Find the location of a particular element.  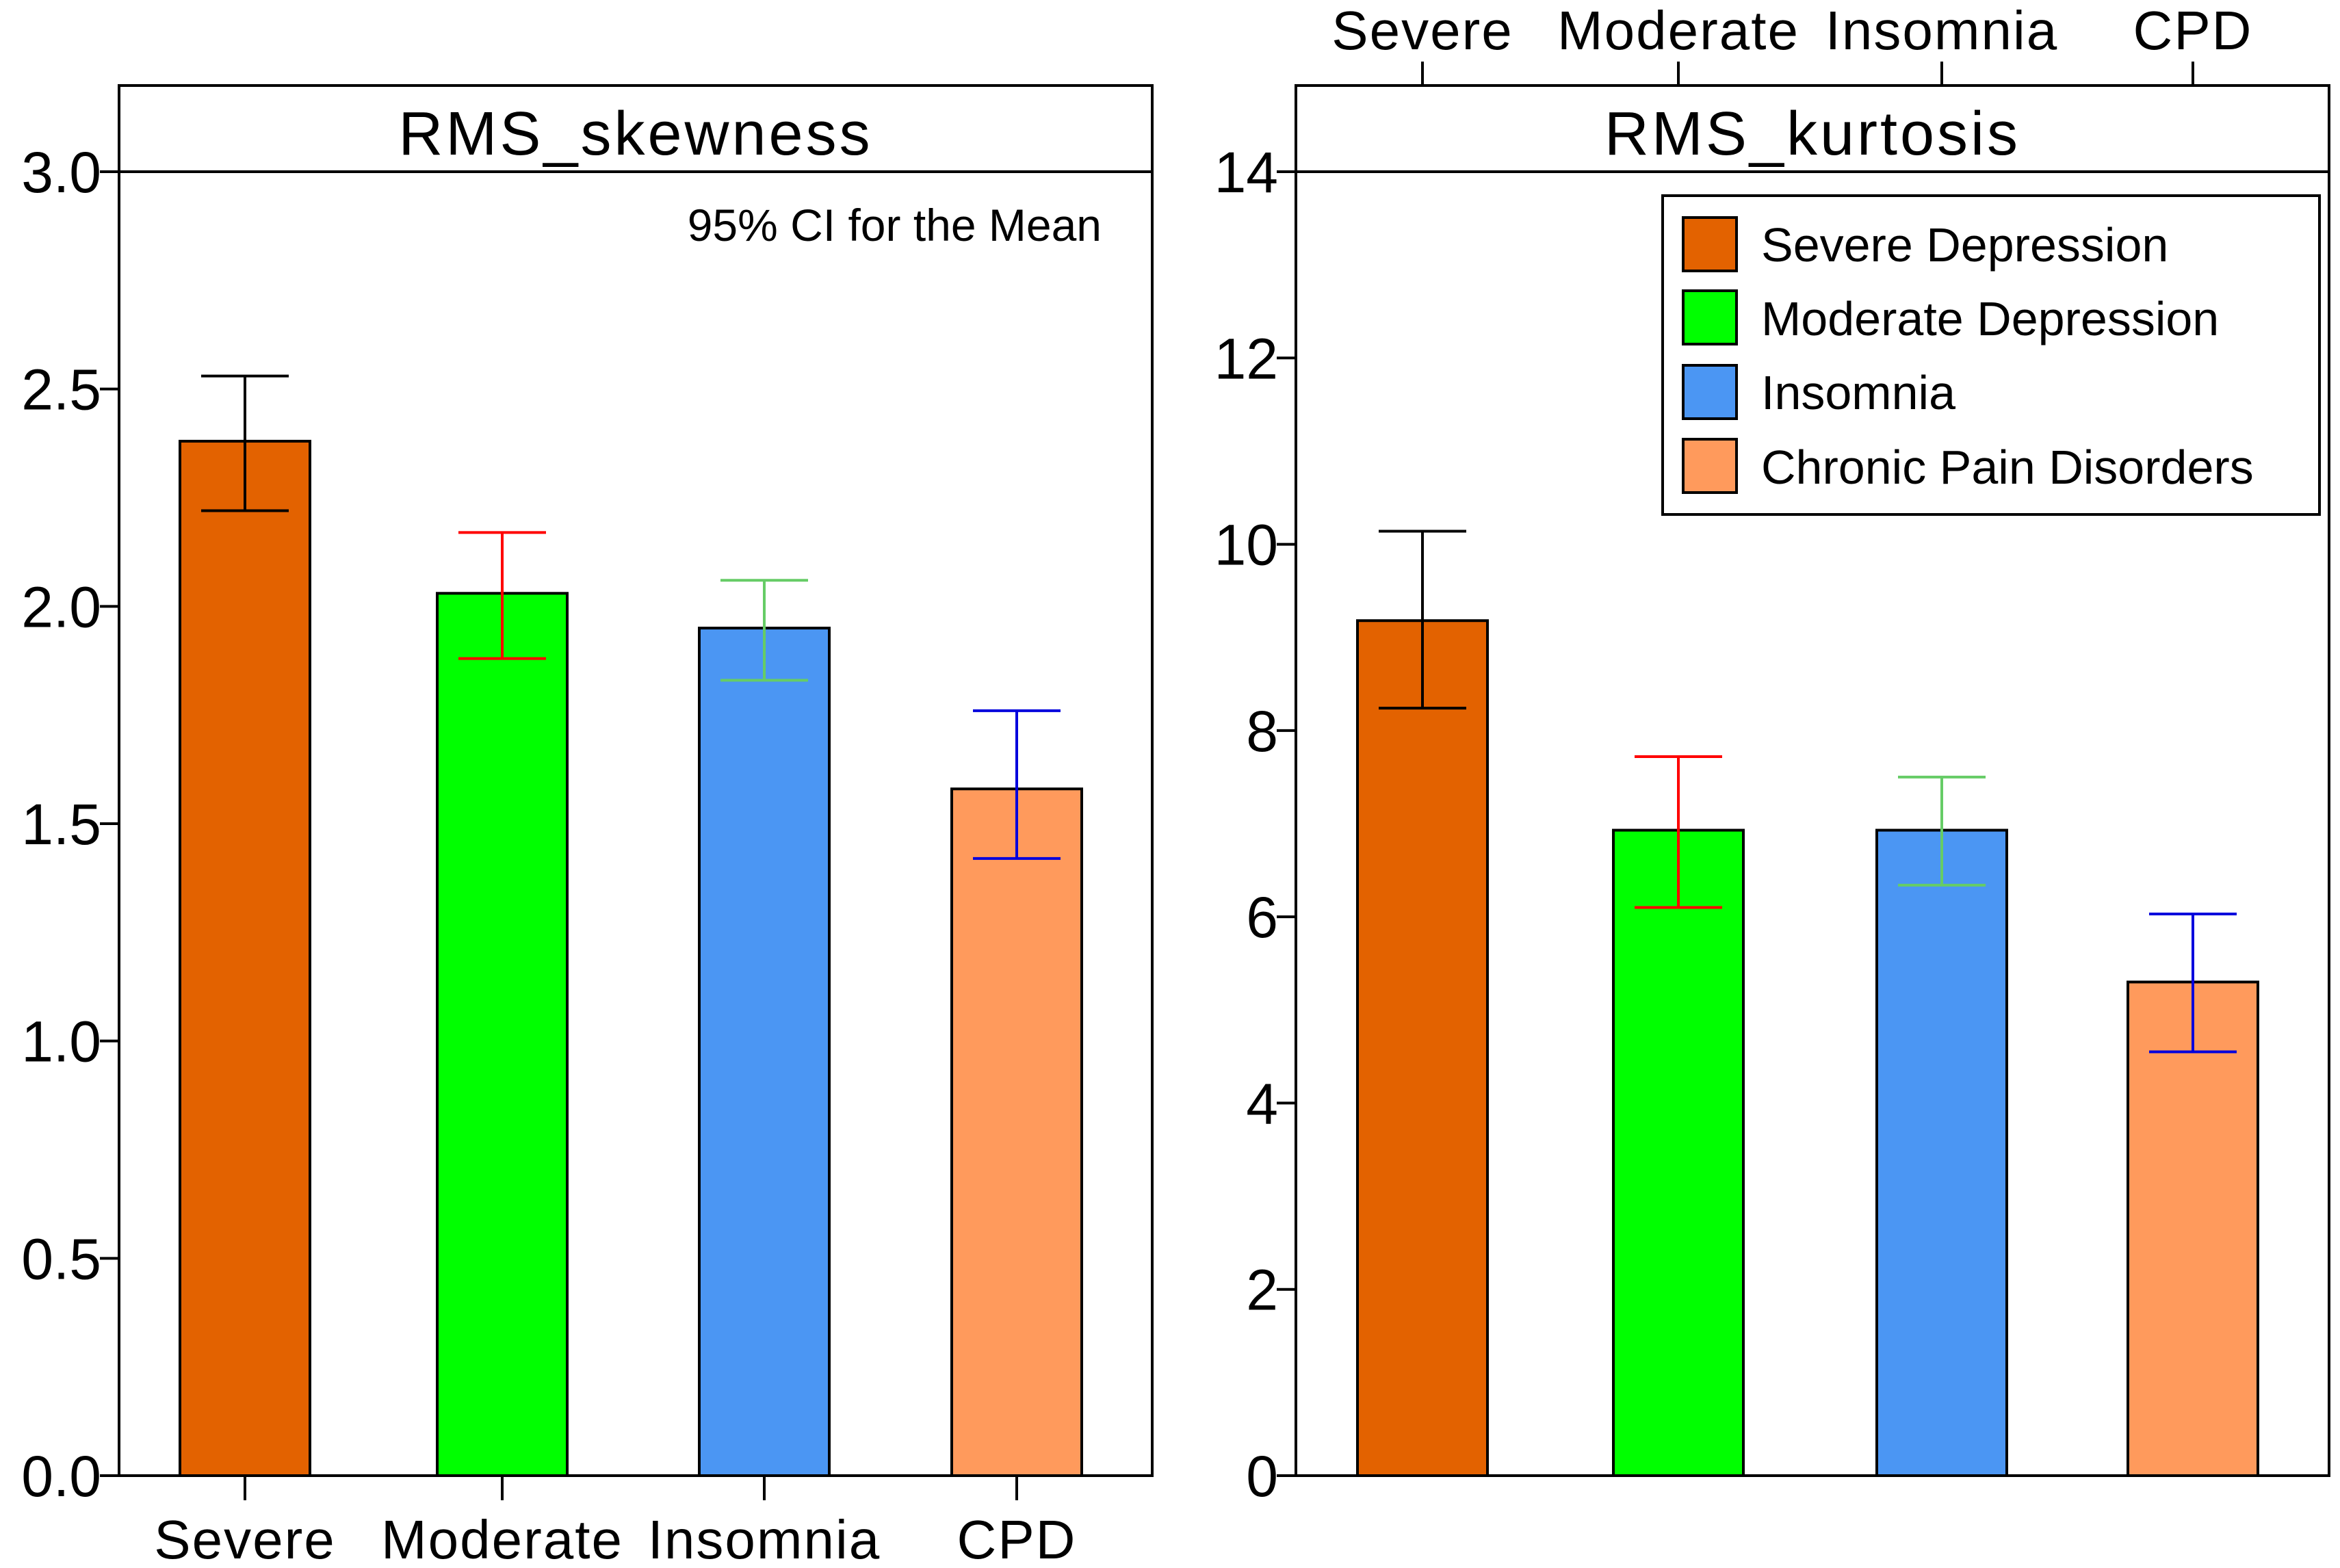

kurtosis-error-bar-cpd is located at coordinates (2193, 984).